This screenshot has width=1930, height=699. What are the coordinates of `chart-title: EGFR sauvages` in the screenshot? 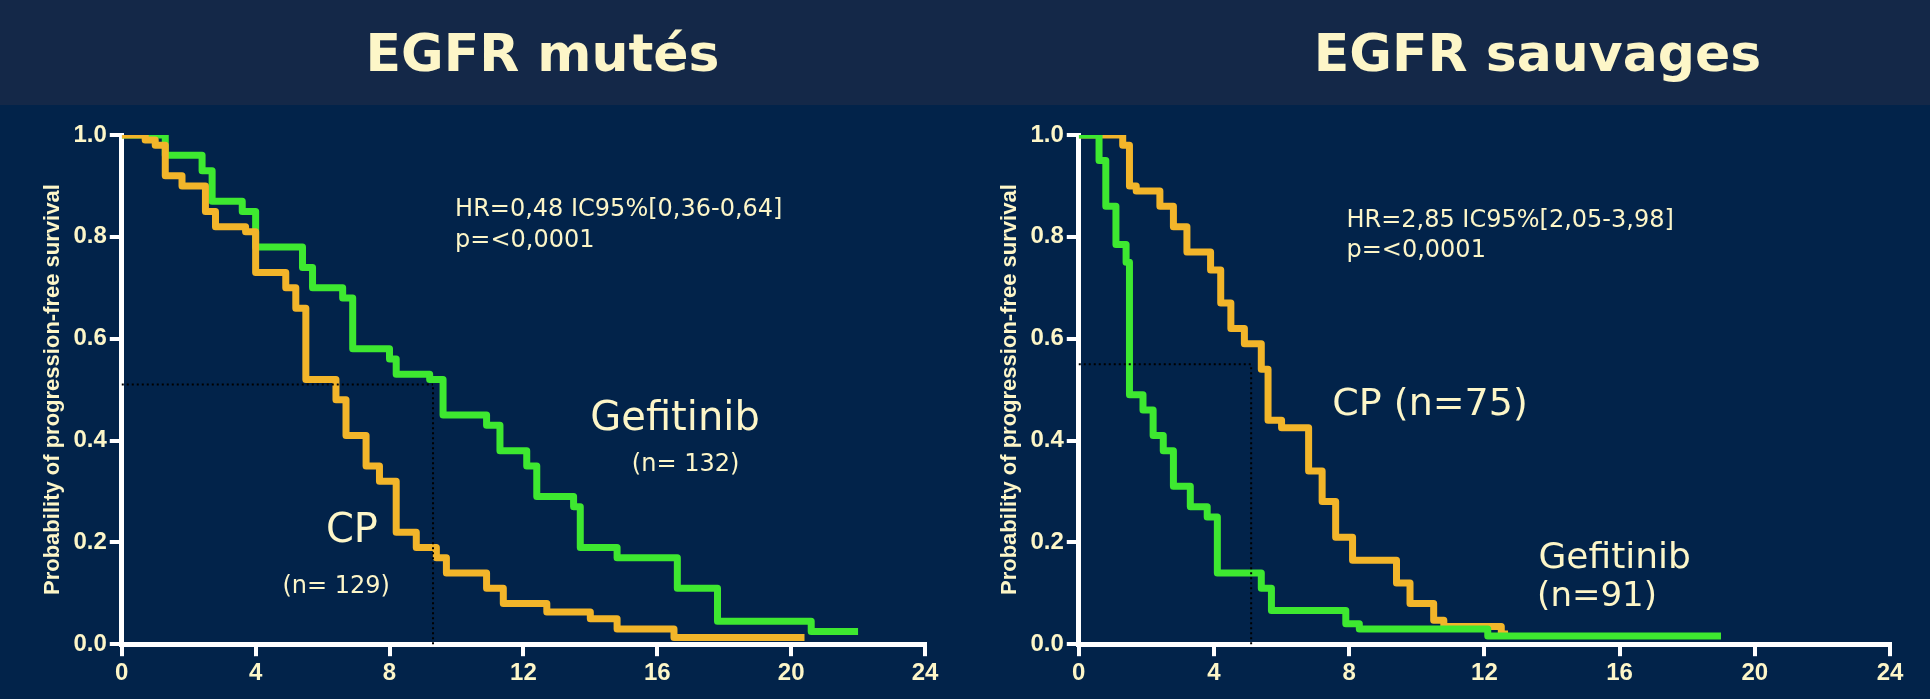 It's located at (1447, 52).